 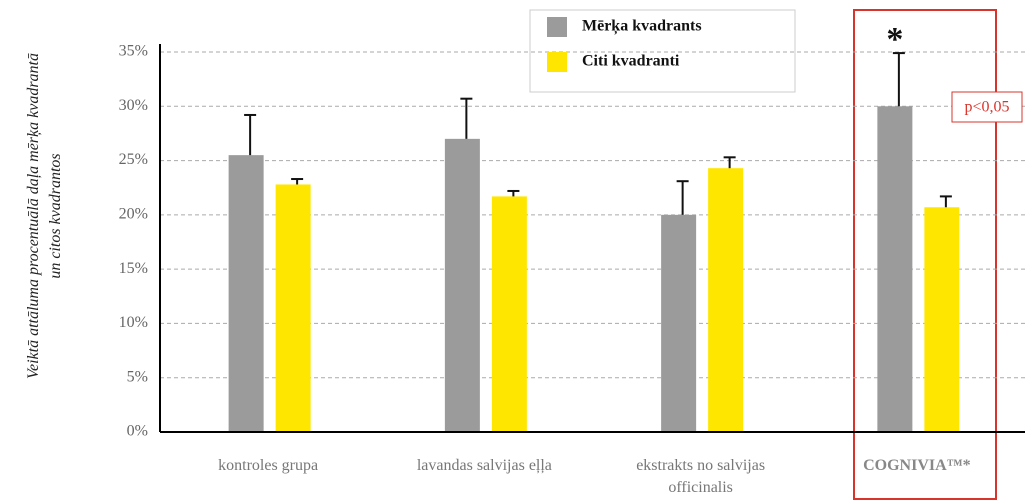 I want to click on x-tick-label: ekstrakts no salvijas officinalis, so click(x=701, y=476).